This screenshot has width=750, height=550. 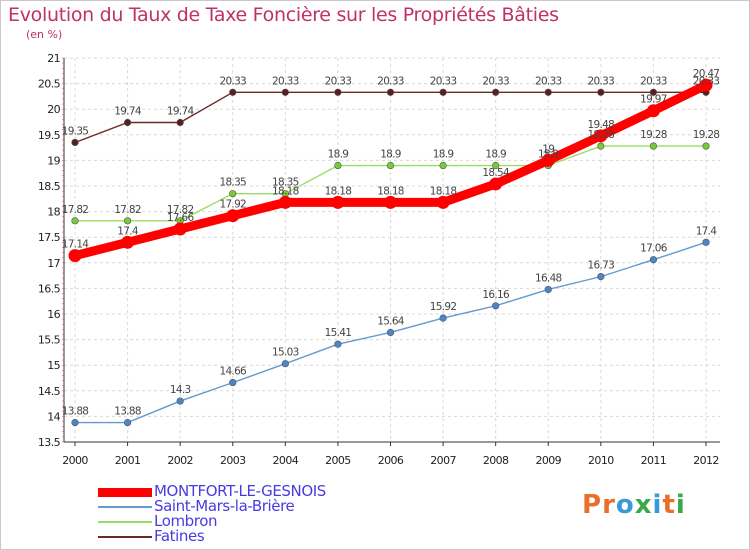 I want to click on legend-item: Lombron, so click(x=278, y=521).